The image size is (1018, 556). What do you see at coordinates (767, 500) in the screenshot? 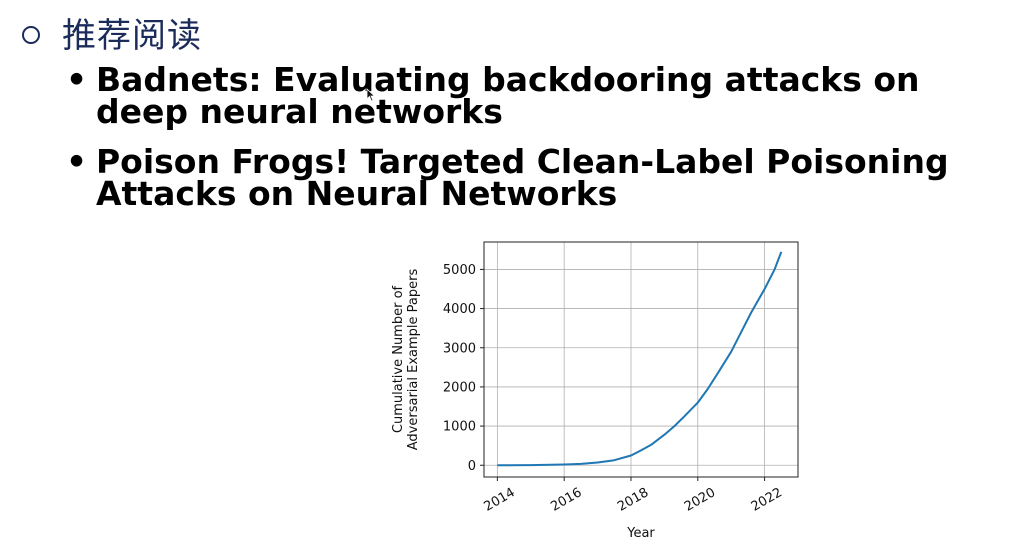
I see `x-tick-label: 2022` at bounding box center [767, 500].